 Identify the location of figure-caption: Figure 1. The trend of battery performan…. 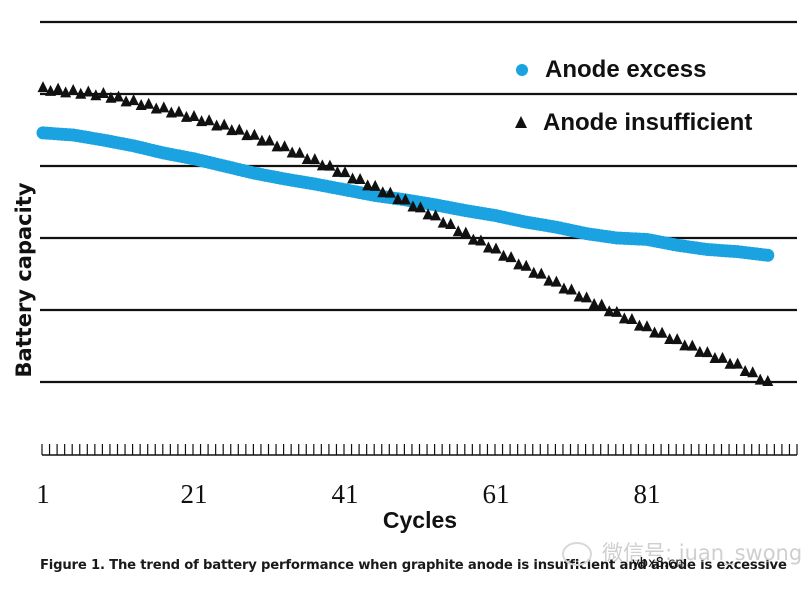
(413, 565).